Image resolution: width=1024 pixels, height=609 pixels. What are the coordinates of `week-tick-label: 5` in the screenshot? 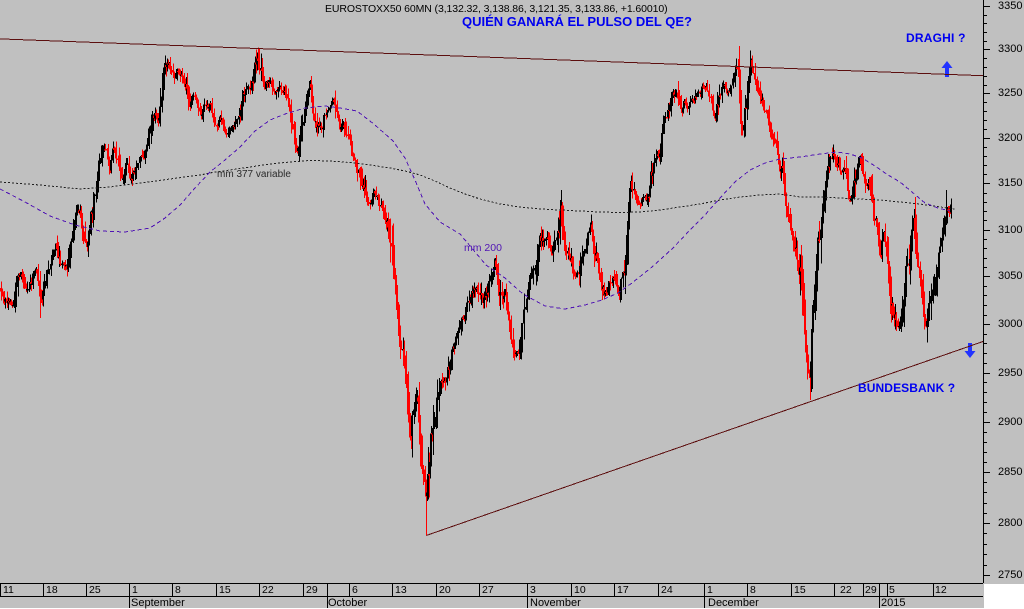 It's located at (892, 590).